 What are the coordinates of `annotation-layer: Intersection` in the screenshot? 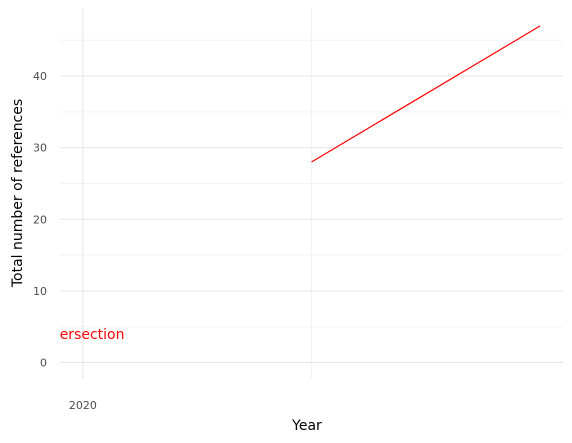 It's located at (83, 335).